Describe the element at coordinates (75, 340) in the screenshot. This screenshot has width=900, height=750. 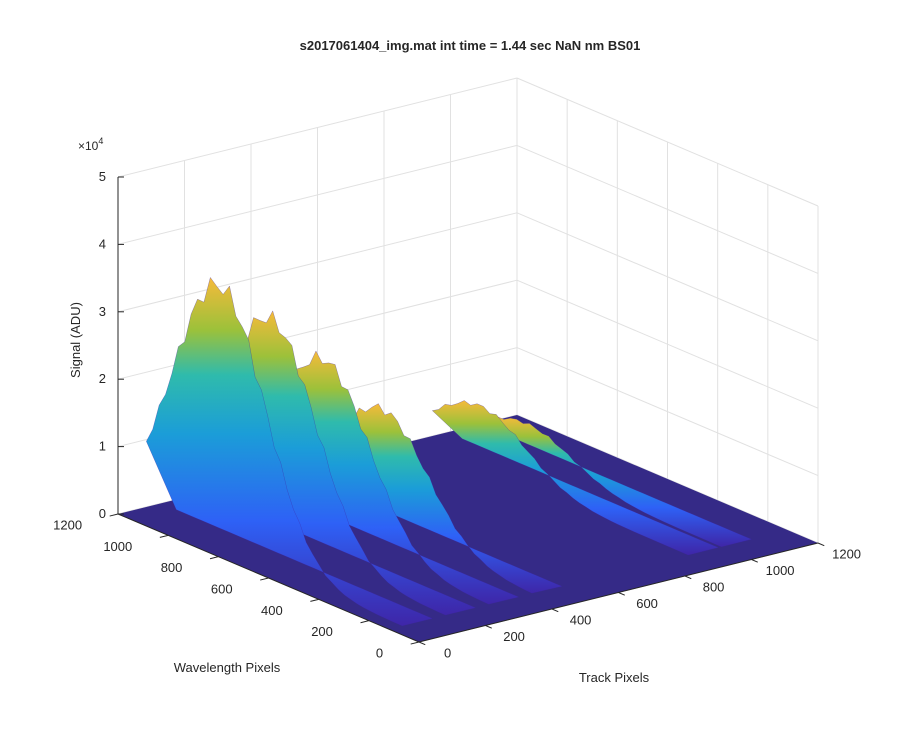
I see `z-axis-label: Signal (ADU)` at that location.